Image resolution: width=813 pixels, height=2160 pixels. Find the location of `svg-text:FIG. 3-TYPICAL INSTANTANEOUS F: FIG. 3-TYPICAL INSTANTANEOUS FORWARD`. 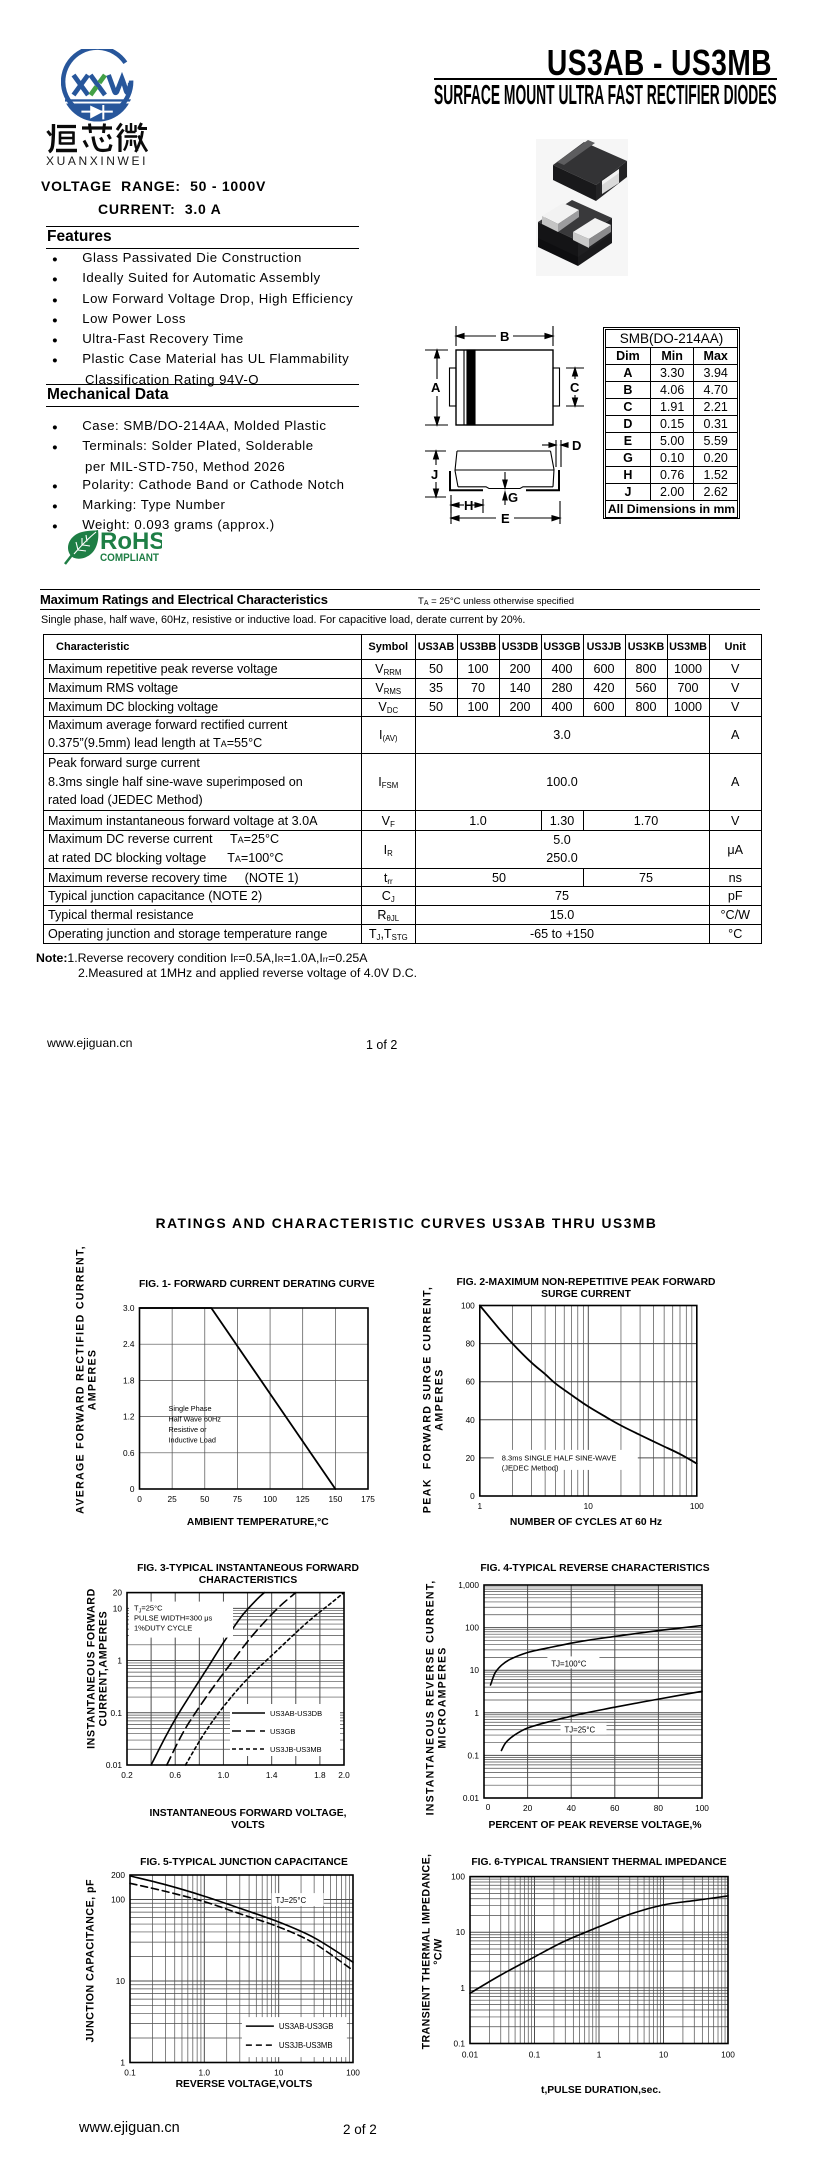

svg-text:FIG. 3-TYPICAL INSTANTANEOUS F: FIG. 3-TYPICAL INSTANTANEOUS FORWARD is located at coordinates (248, 1568).